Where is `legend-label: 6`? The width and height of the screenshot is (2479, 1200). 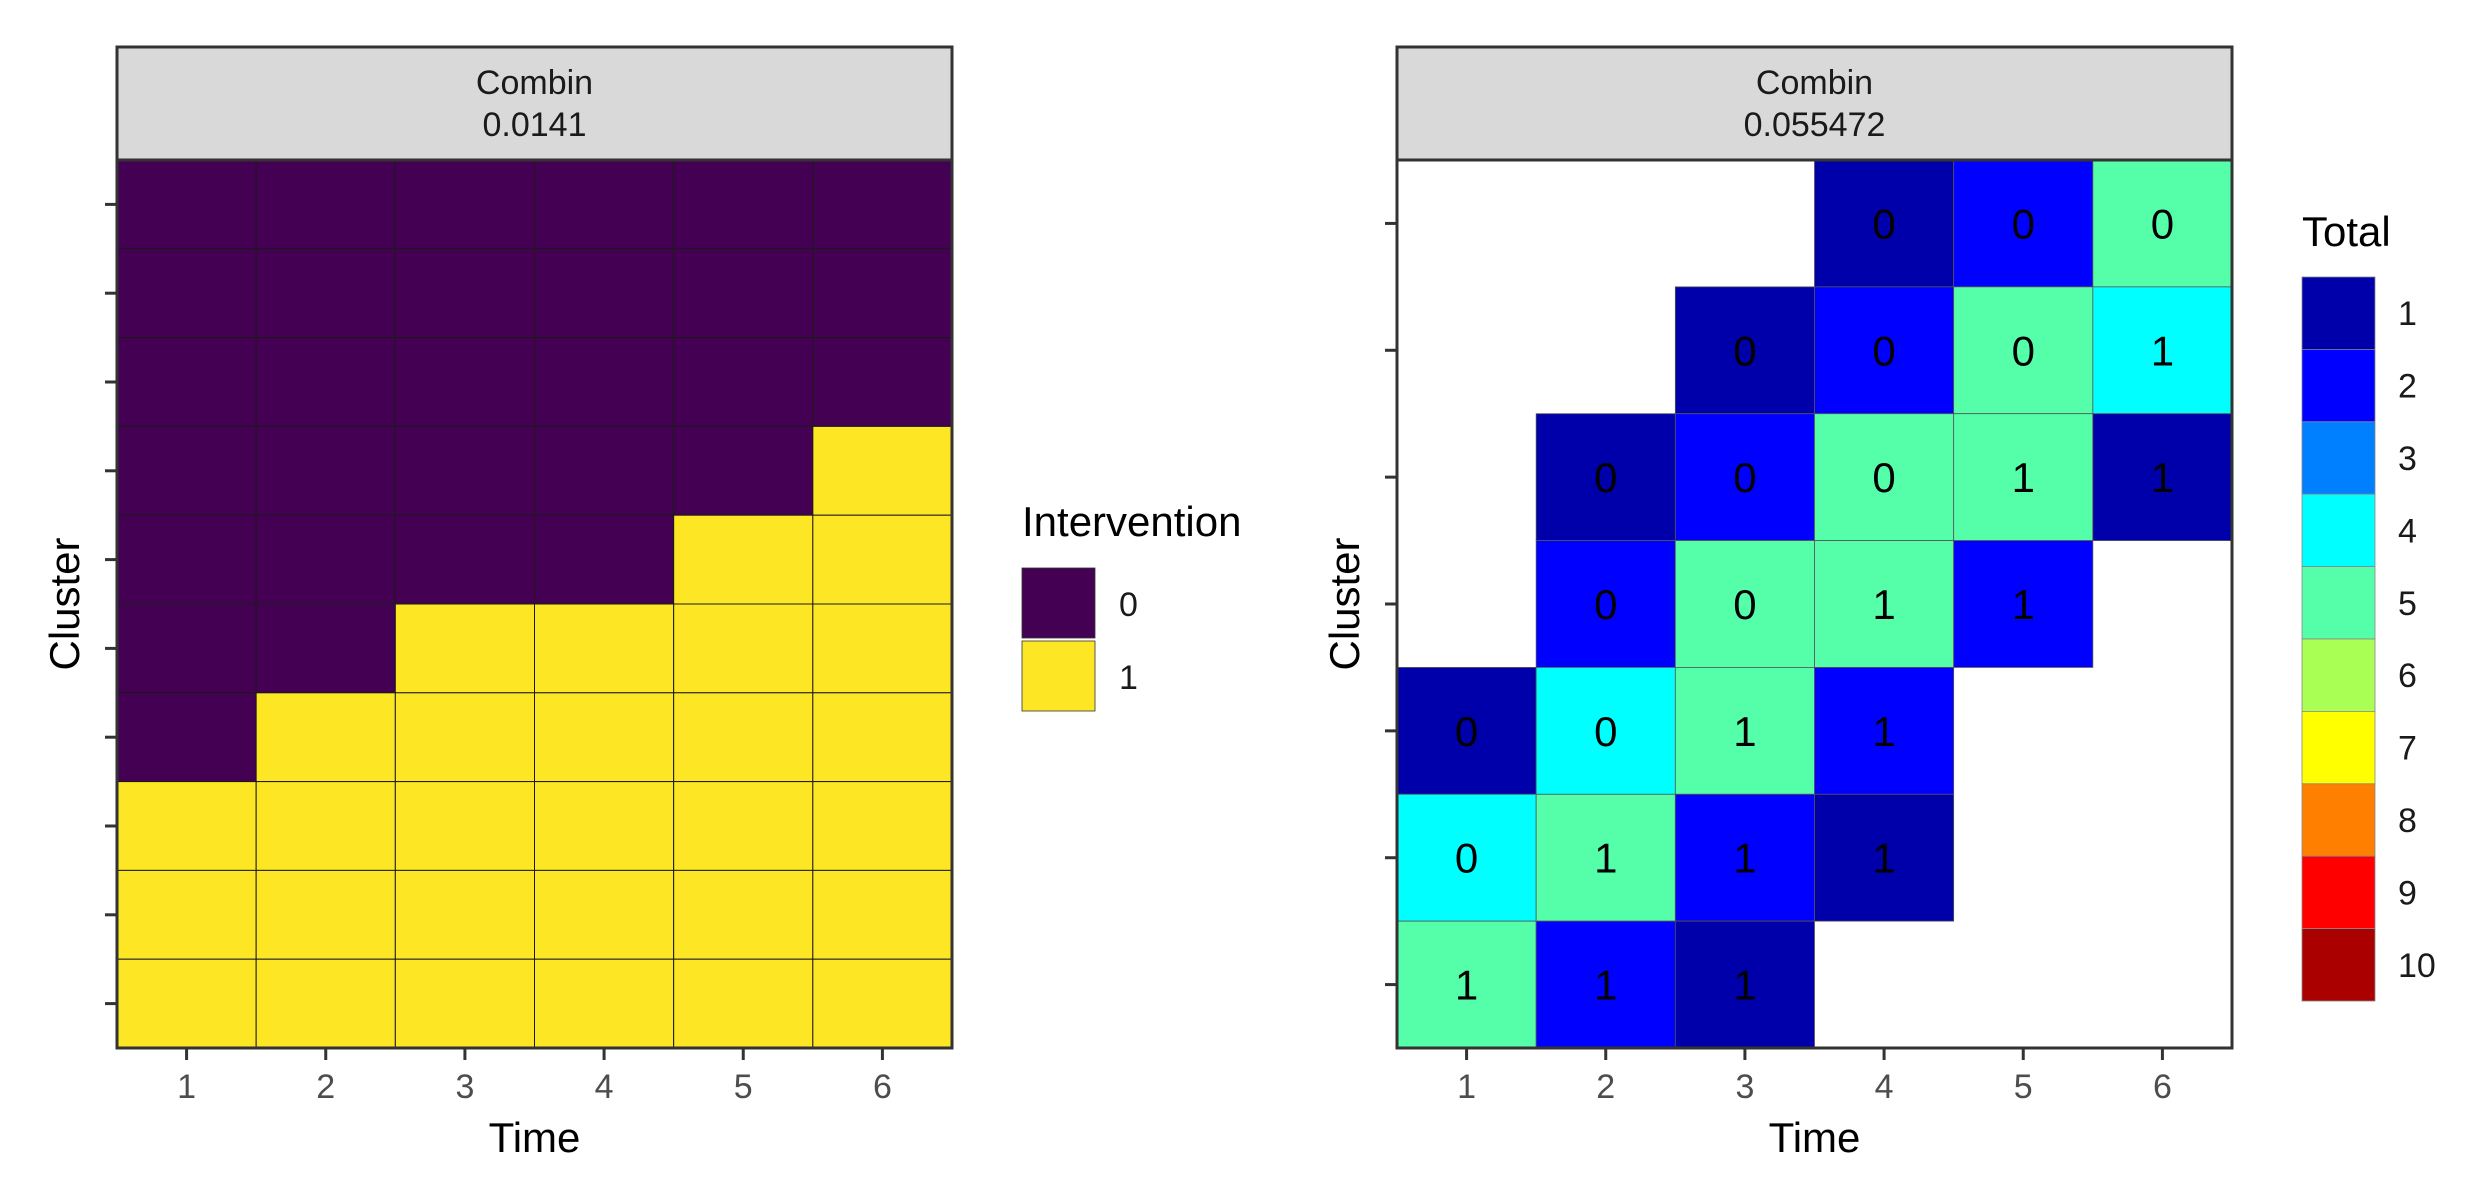
legend-label: 6 is located at coordinates (2407, 676).